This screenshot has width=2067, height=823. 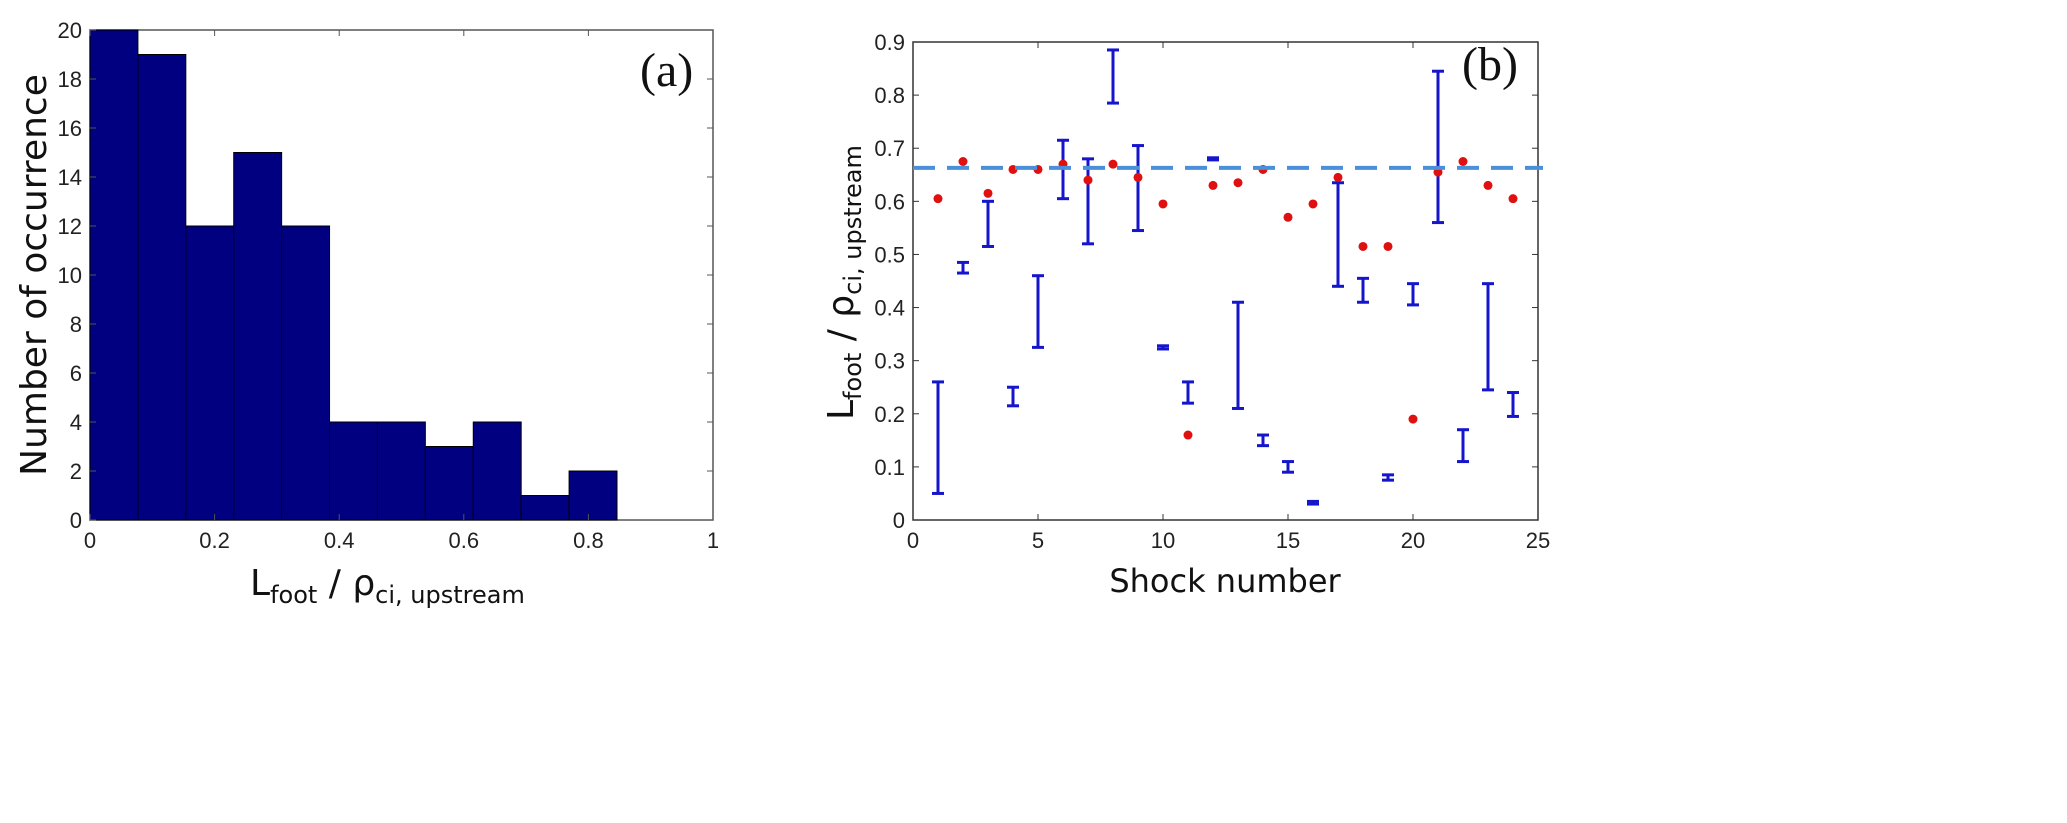 I want to click on x-tick-label: 25, so click(x=1538, y=540).